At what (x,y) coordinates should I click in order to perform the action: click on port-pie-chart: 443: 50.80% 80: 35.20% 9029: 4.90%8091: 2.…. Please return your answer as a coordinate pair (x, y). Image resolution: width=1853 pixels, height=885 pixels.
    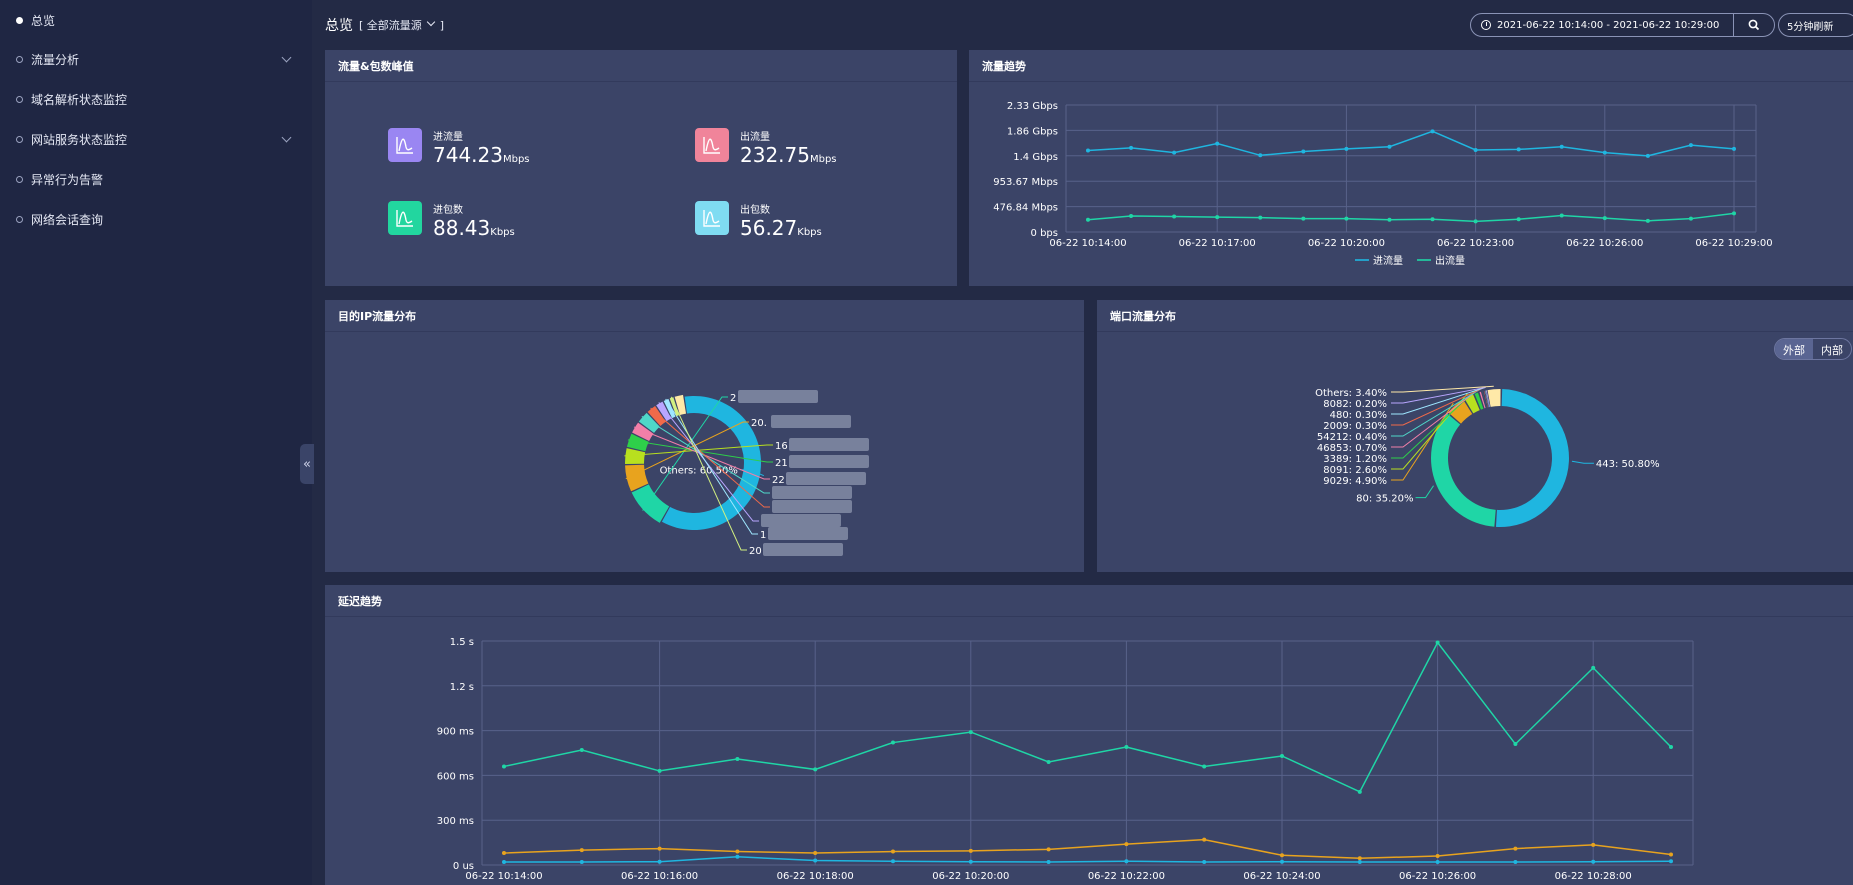
    Looking at the image, I should click on (1487, 456).